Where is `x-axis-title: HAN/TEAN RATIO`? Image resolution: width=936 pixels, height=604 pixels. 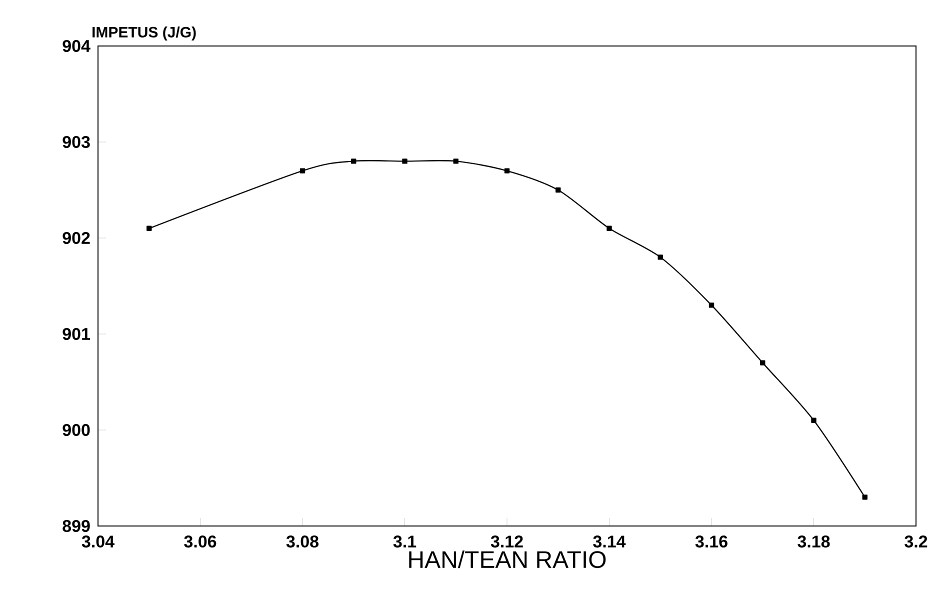 x-axis-title: HAN/TEAN RATIO is located at coordinates (507, 559).